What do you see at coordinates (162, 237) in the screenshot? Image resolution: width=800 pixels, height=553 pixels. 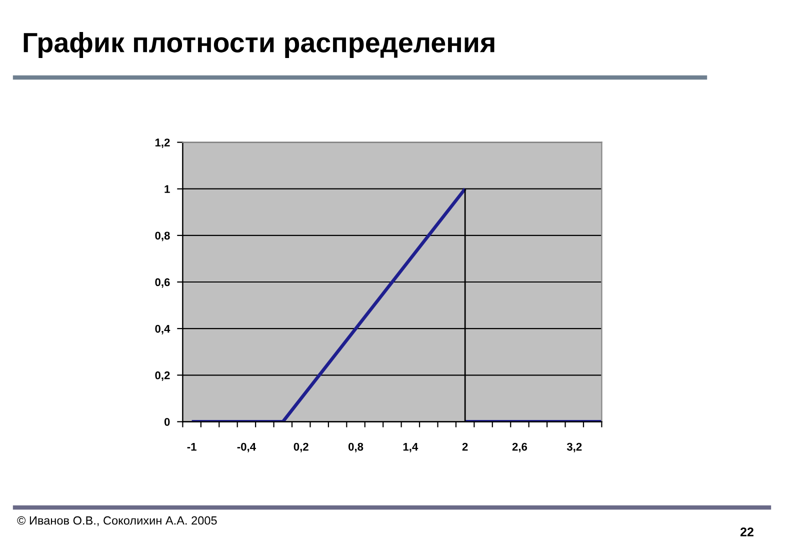 I see `y-tick-label: 0,8` at bounding box center [162, 237].